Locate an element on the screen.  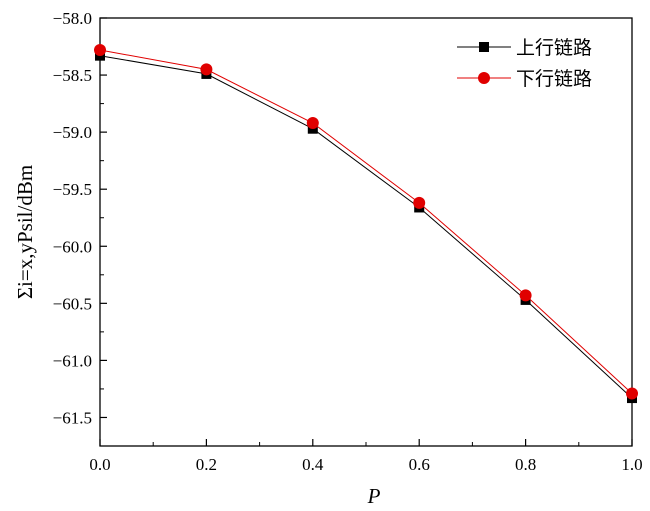
x-tick-label: 0.6 is located at coordinates (419, 464).